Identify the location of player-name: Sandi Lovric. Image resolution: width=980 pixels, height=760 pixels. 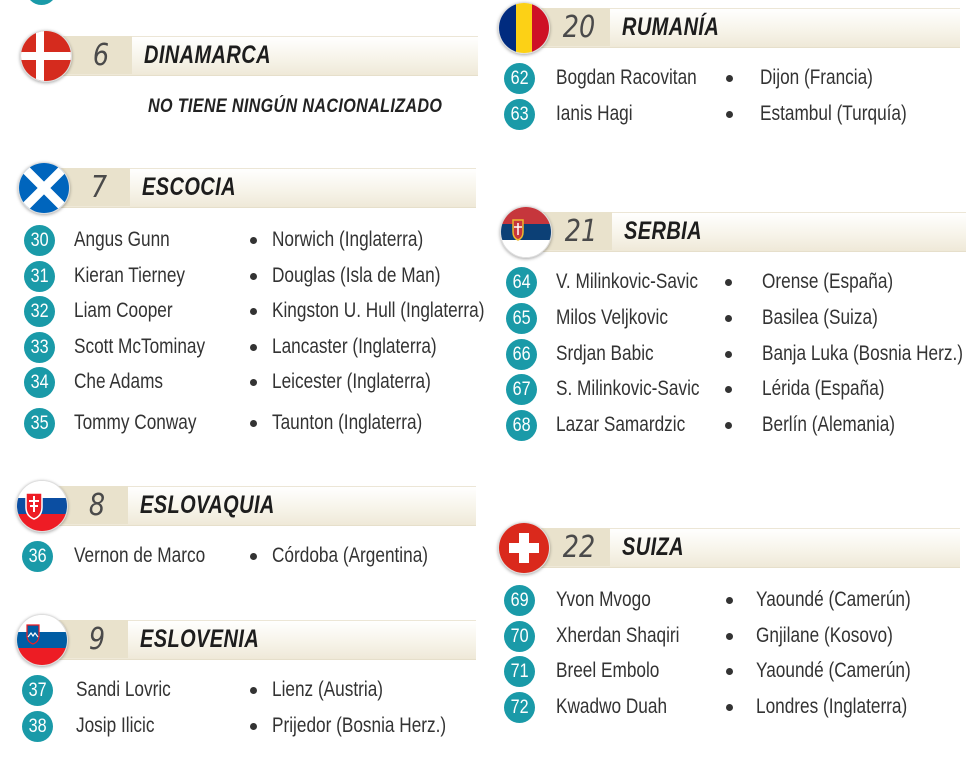
(123, 689).